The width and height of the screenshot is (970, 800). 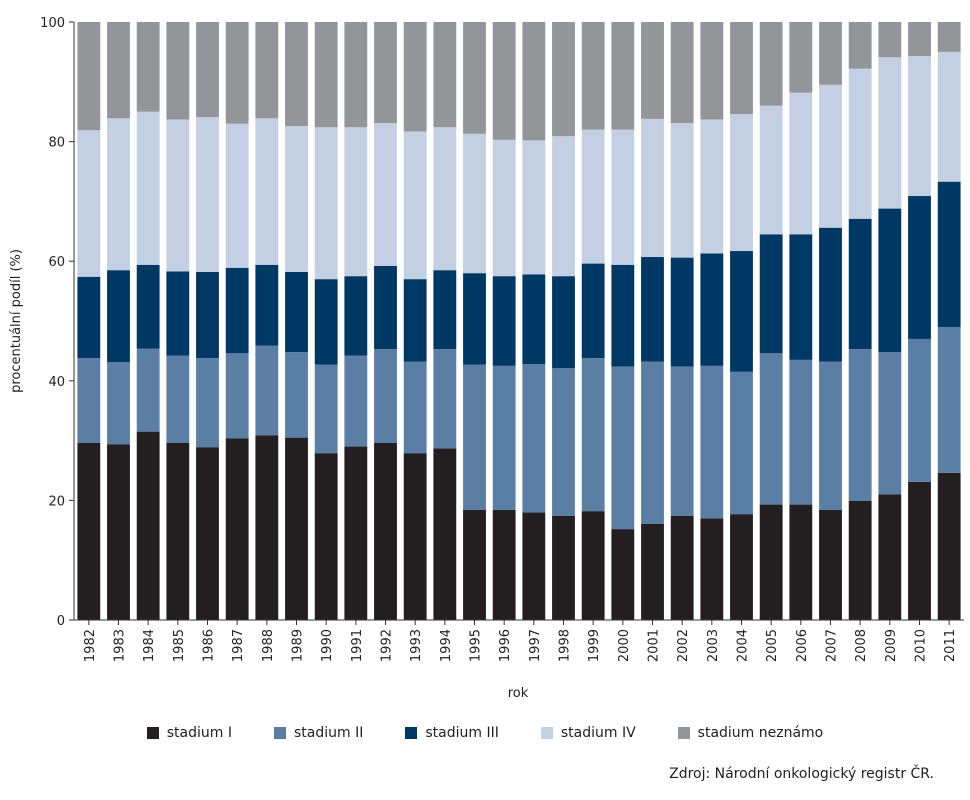 What do you see at coordinates (713, 645) in the screenshot?
I see `x-tick-label-2003: 2003` at bounding box center [713, 645].